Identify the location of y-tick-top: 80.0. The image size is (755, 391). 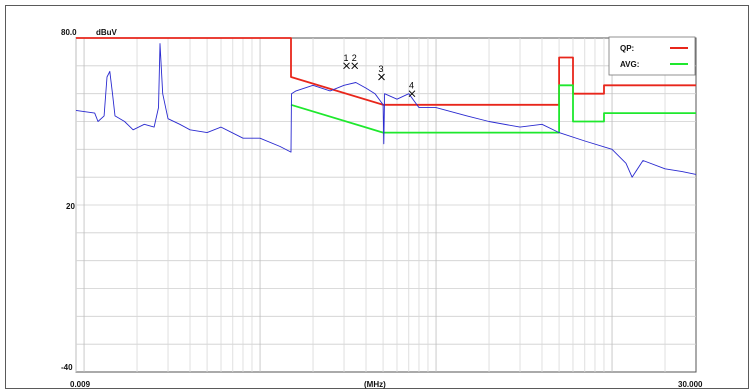
(69, 32).